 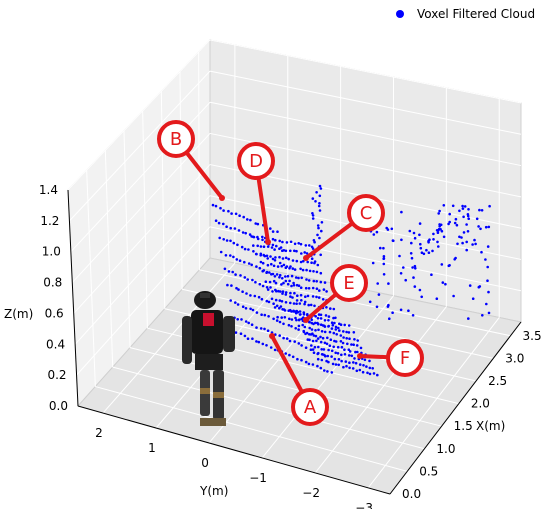 I want to click on x-tick-label: 2.5, so click(x=497, y=381).